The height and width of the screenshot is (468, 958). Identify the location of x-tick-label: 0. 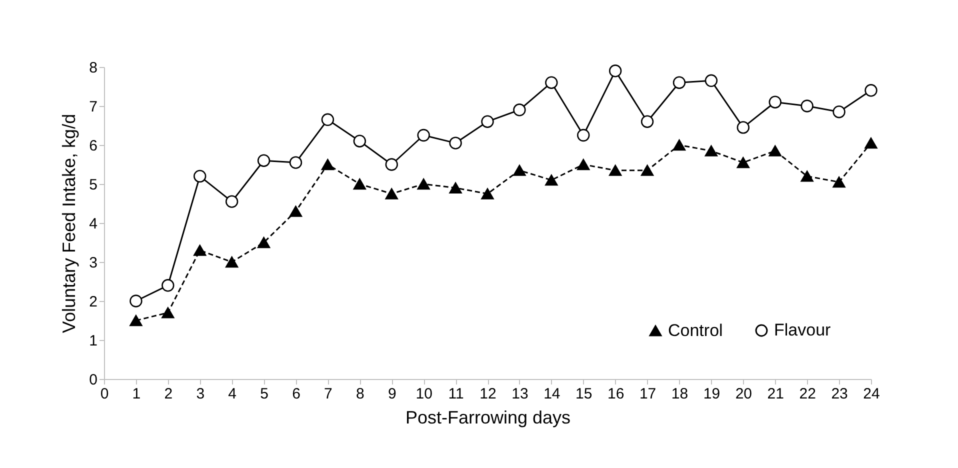
(104, 394).